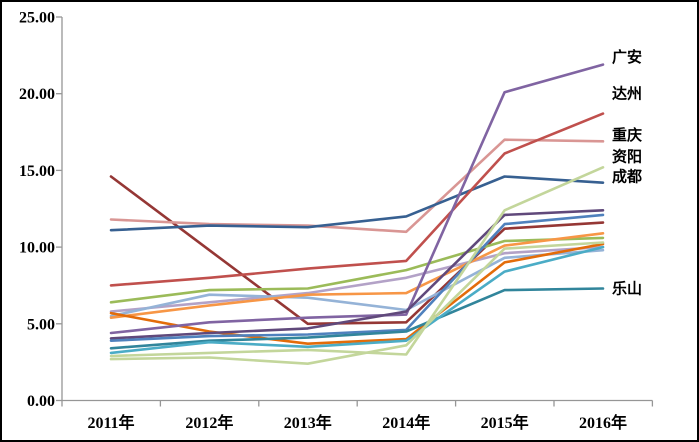  Describe the element at coordinates (357, 318) in the screenshot. I see `series-line-乐山` at that location.